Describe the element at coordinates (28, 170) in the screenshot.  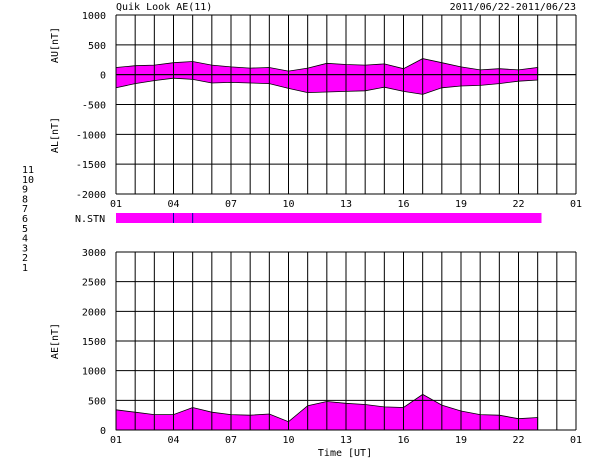
I see `legend-number: 11` at that location.